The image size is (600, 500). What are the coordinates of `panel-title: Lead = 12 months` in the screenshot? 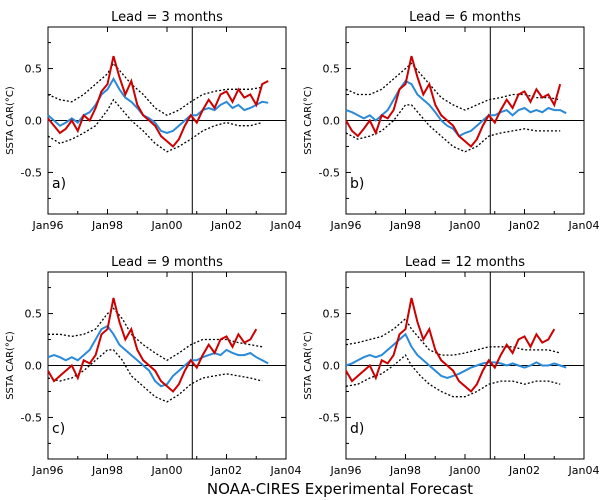 It's located at (465, 262).